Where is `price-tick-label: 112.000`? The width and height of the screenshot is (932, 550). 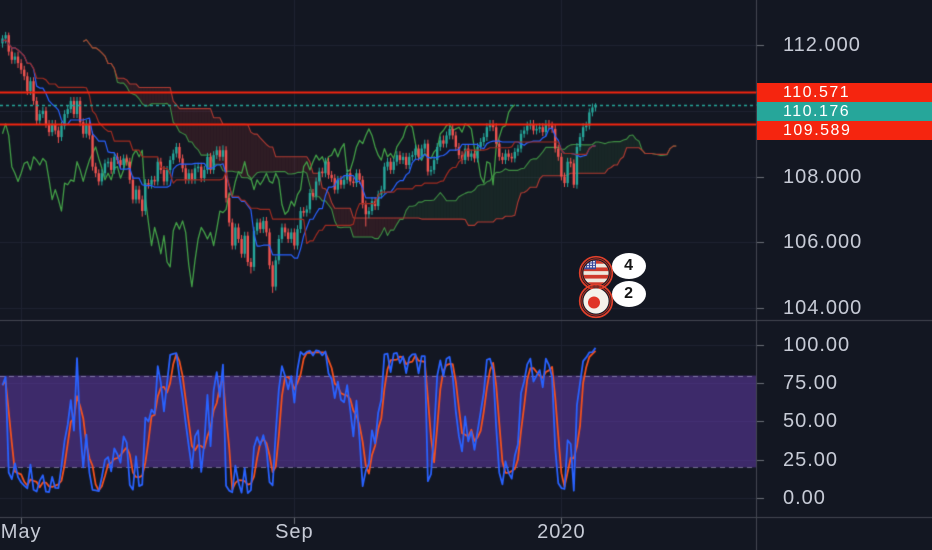 price-tick-label: 112.000 is located at coordinates (822, 45).